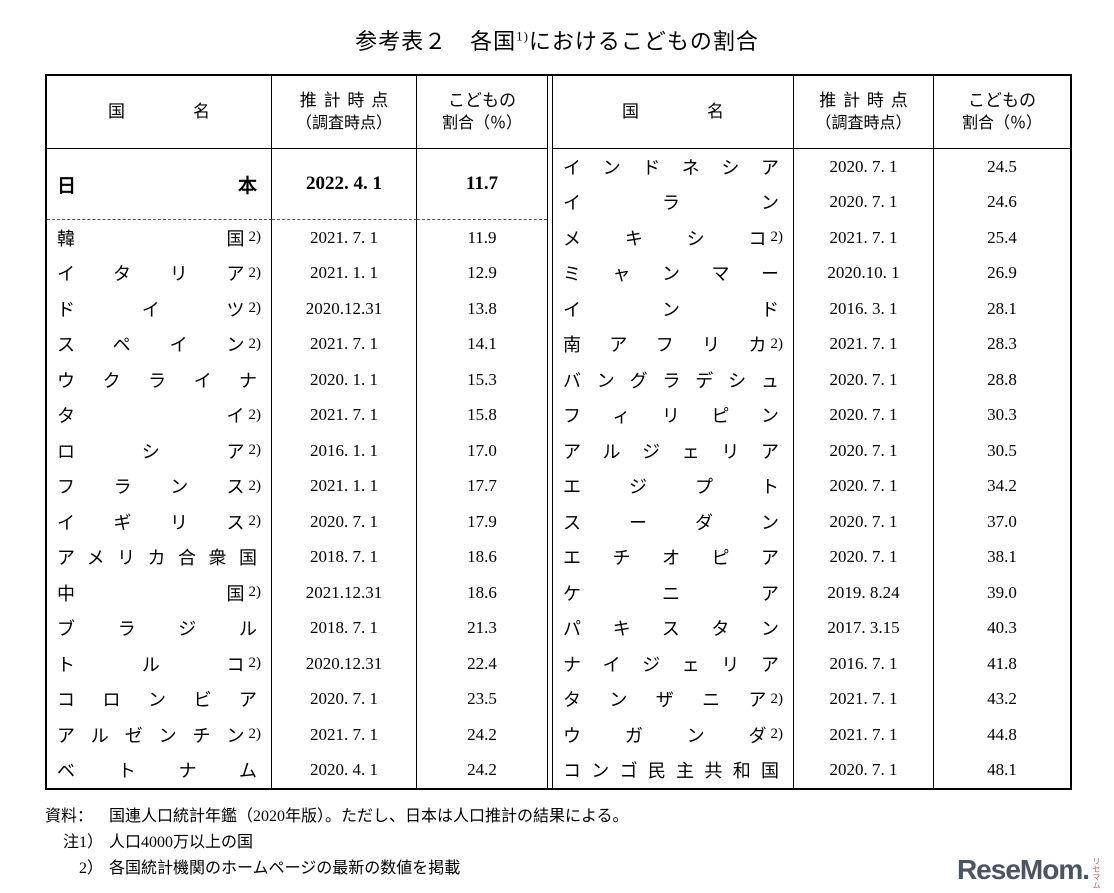  Describe the element at coordinates (863, 273) in the screenshot. I see `date-value: 2020.10. 1` at that location.